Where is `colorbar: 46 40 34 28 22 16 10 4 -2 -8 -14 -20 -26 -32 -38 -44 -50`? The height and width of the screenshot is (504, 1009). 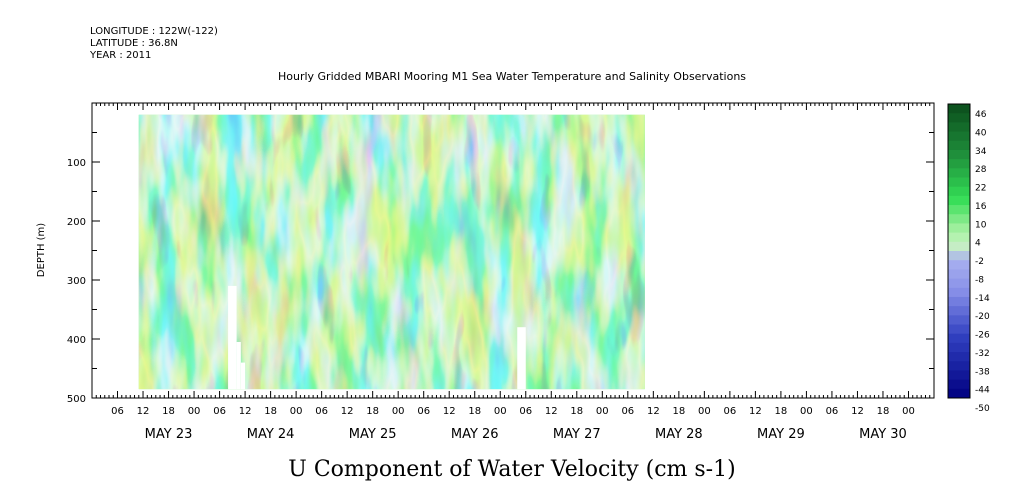 colorbar: 46 40 34 28 22 16 10 4 -2 -8 -14 -20 -26 -32 -38 -44 -50 is located at coordinates (968, 258).